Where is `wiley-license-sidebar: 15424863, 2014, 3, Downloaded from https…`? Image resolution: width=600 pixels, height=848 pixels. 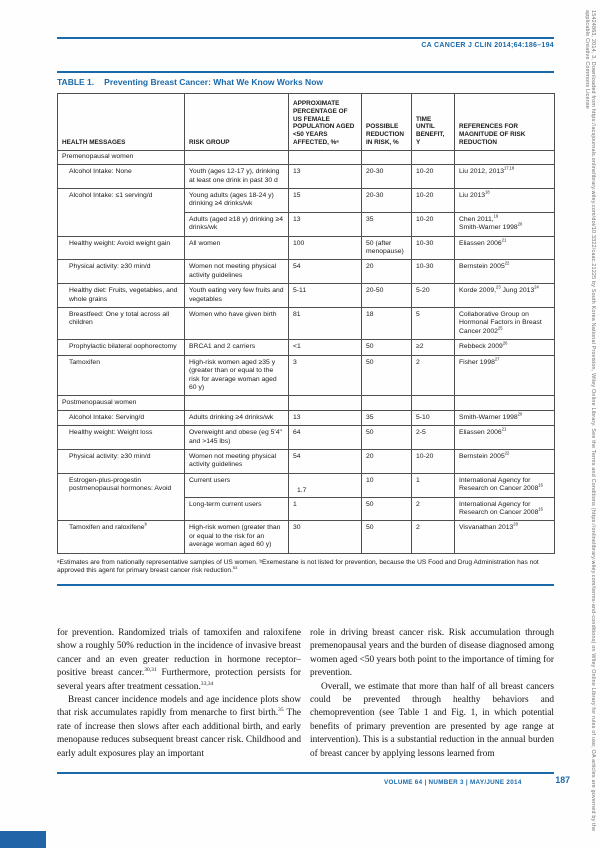
wiley-license-sidebar: 15424863, 2014, 3, Downloaded from https… is located at coordinates (590, 421).